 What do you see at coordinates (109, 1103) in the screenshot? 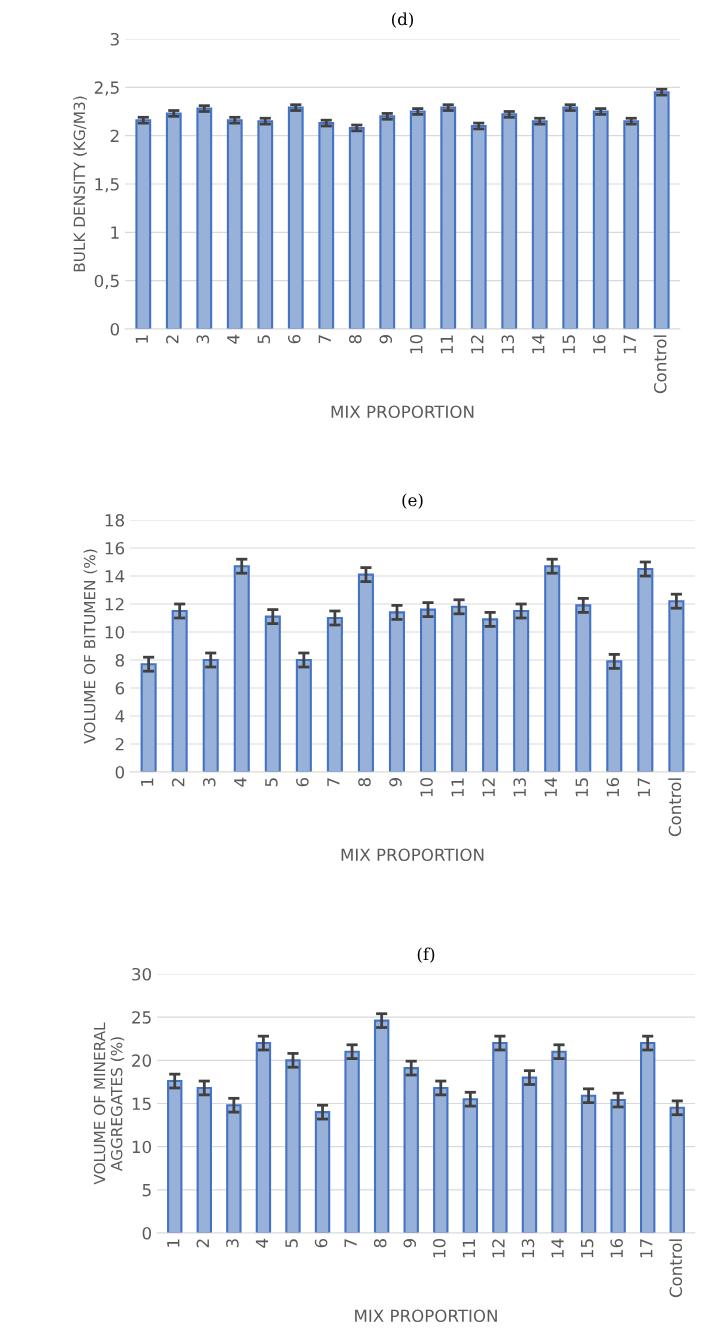
I see `y-axis-title: VOLUME OF MINERAL AGGREGATES (%)` at bounding box center [109, 1103].